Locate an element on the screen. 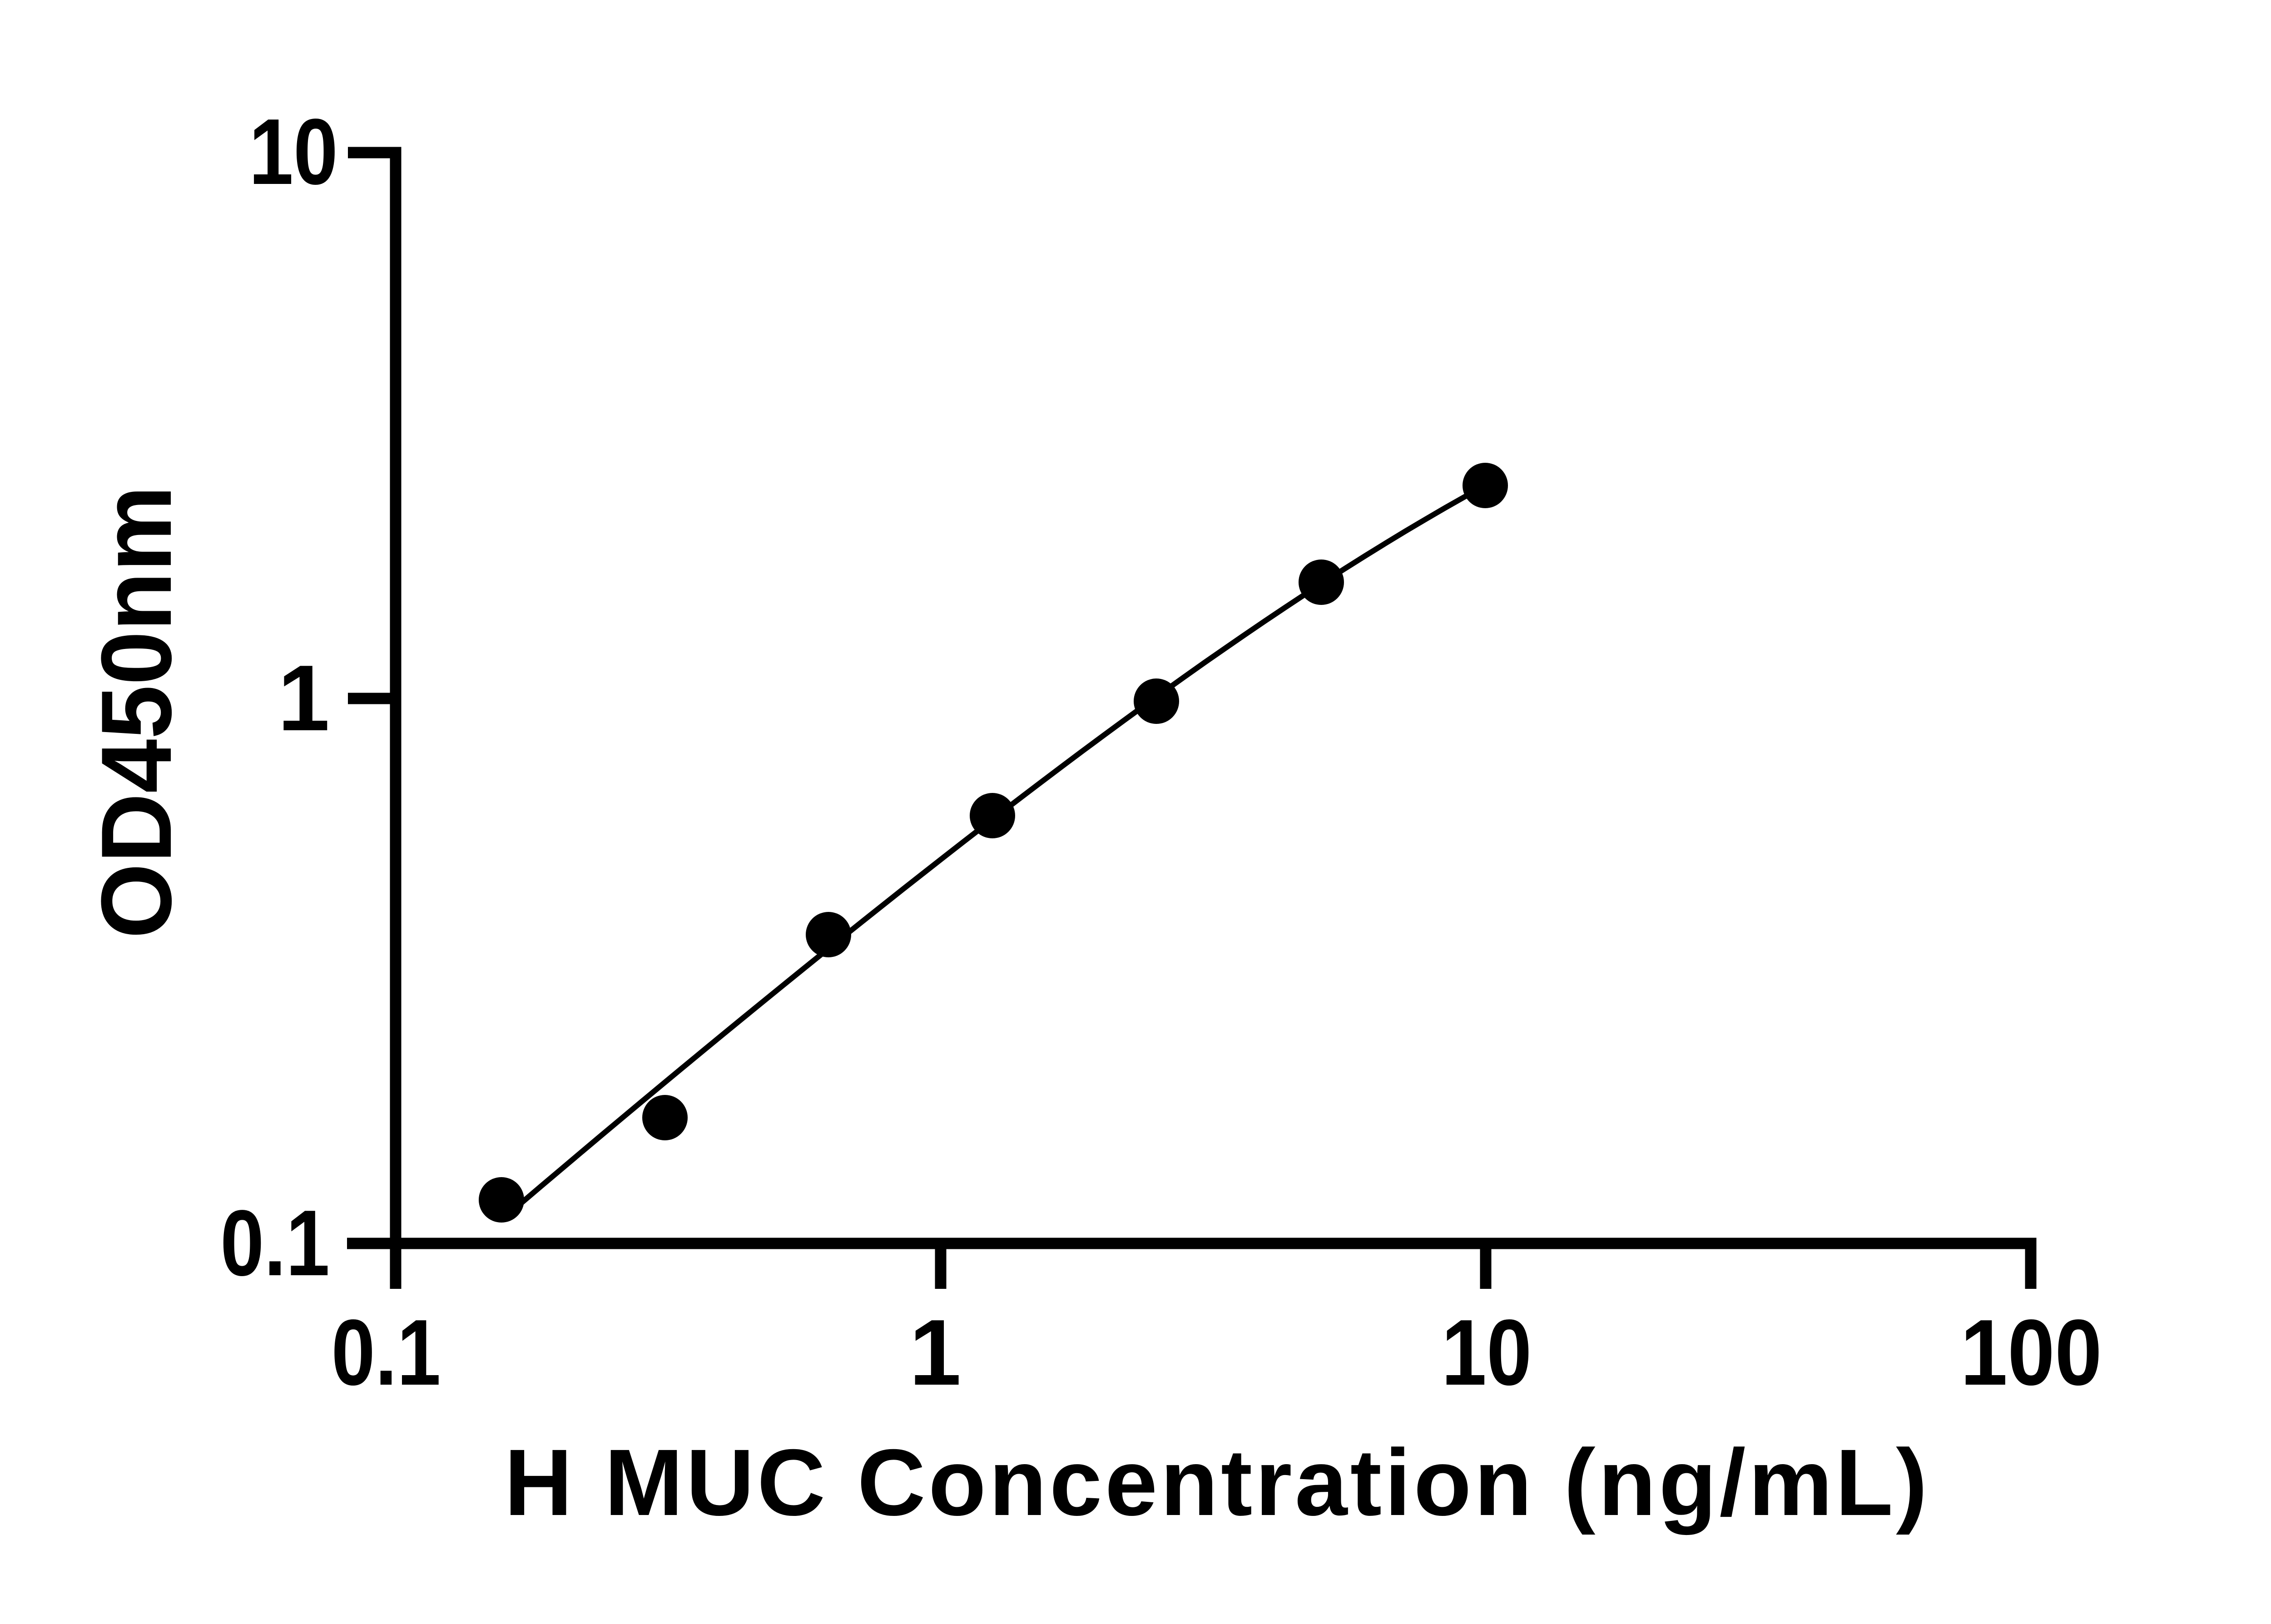 The height and width of the screenshot is (1624, 2271). svg-text: OD450nm is located at coordinates (136, 712).